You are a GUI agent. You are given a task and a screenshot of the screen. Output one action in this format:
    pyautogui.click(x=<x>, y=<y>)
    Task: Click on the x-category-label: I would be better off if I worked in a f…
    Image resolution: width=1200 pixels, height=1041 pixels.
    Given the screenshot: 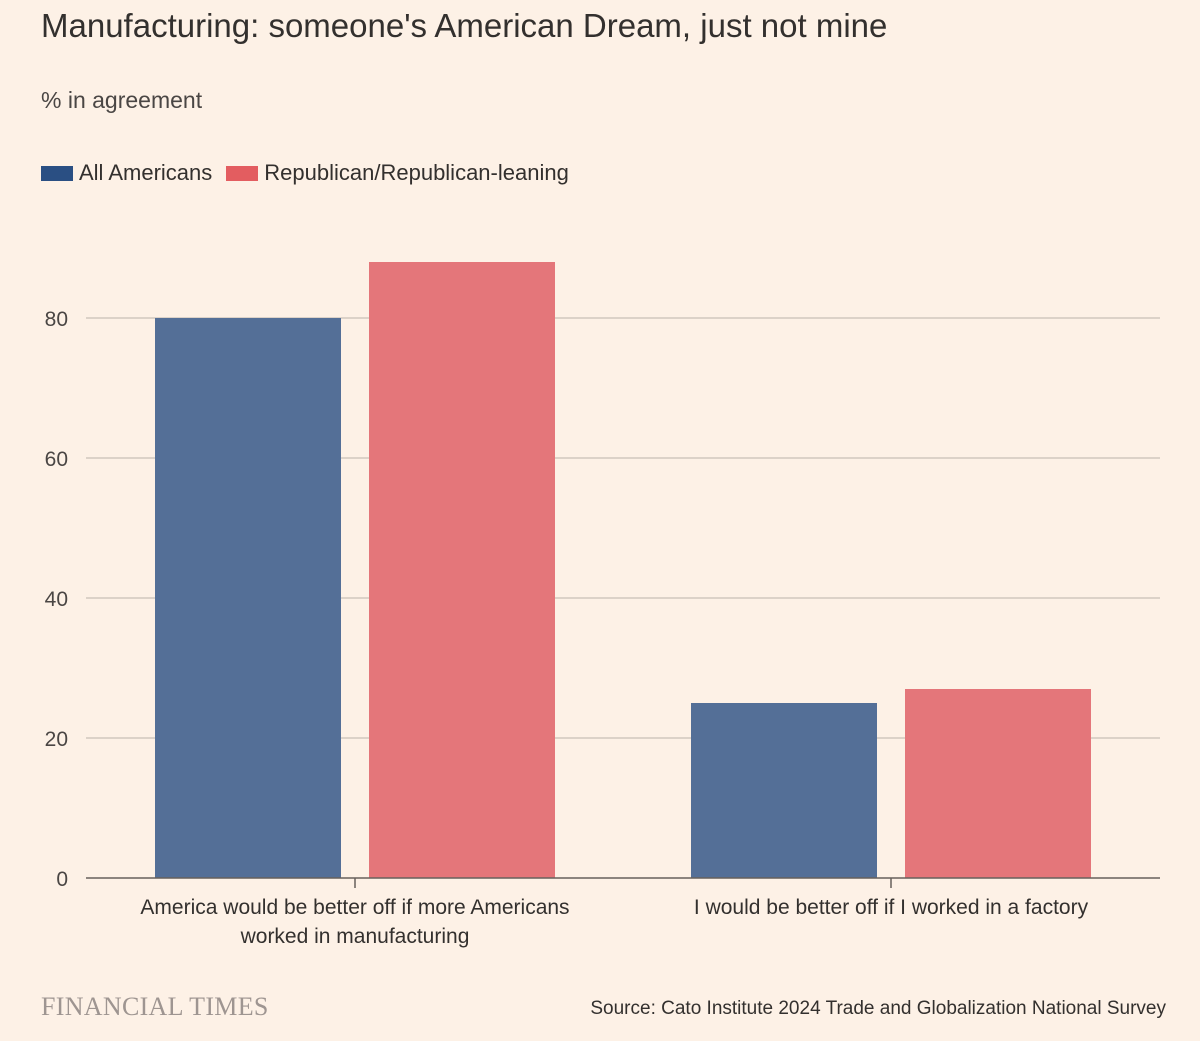 What is the action you would take?
    pyautogui.click(x=891, y=907)
    